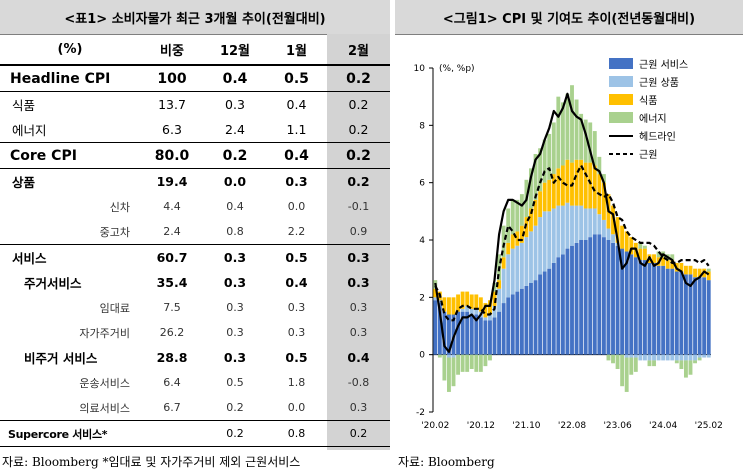 This screenshot has width=743, height=472. Describe the element at coordinates (296, 50) in the screenshot. I see `header-jan: 1월` at that location.